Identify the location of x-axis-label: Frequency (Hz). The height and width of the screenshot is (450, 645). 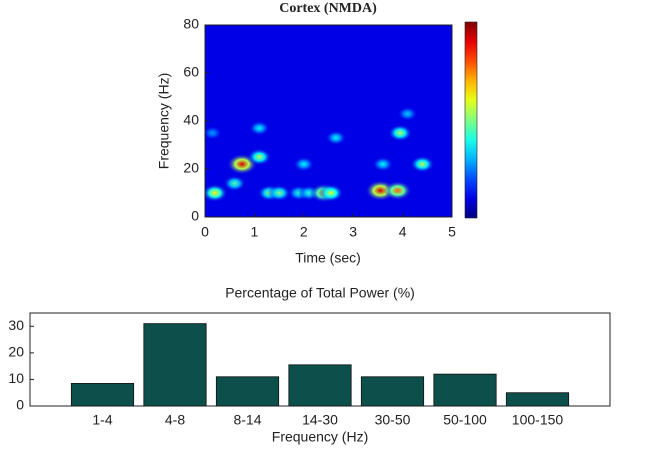
(320, 437).